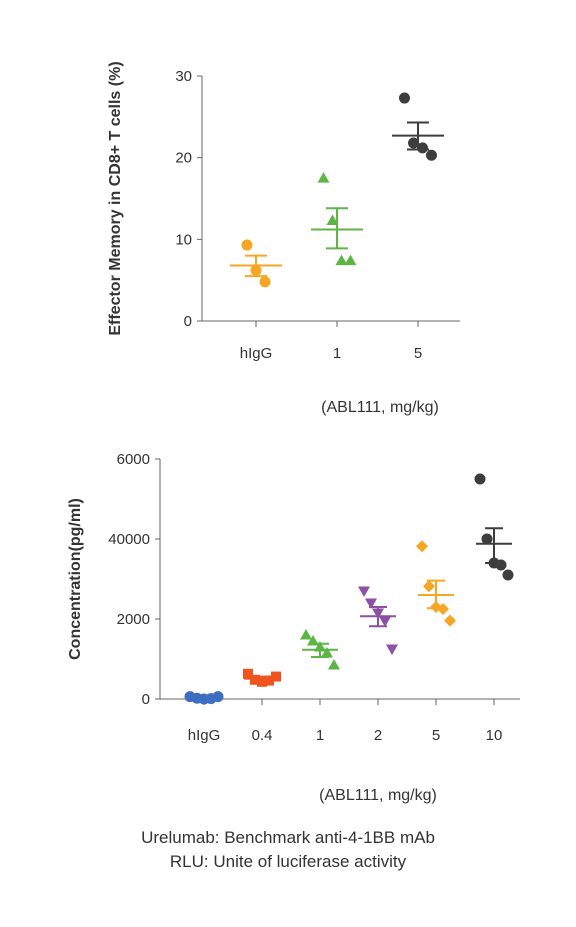  Describe the element at coordinates (183, 76) in the screenshot. I see `y-tick-label: 30` at that location.